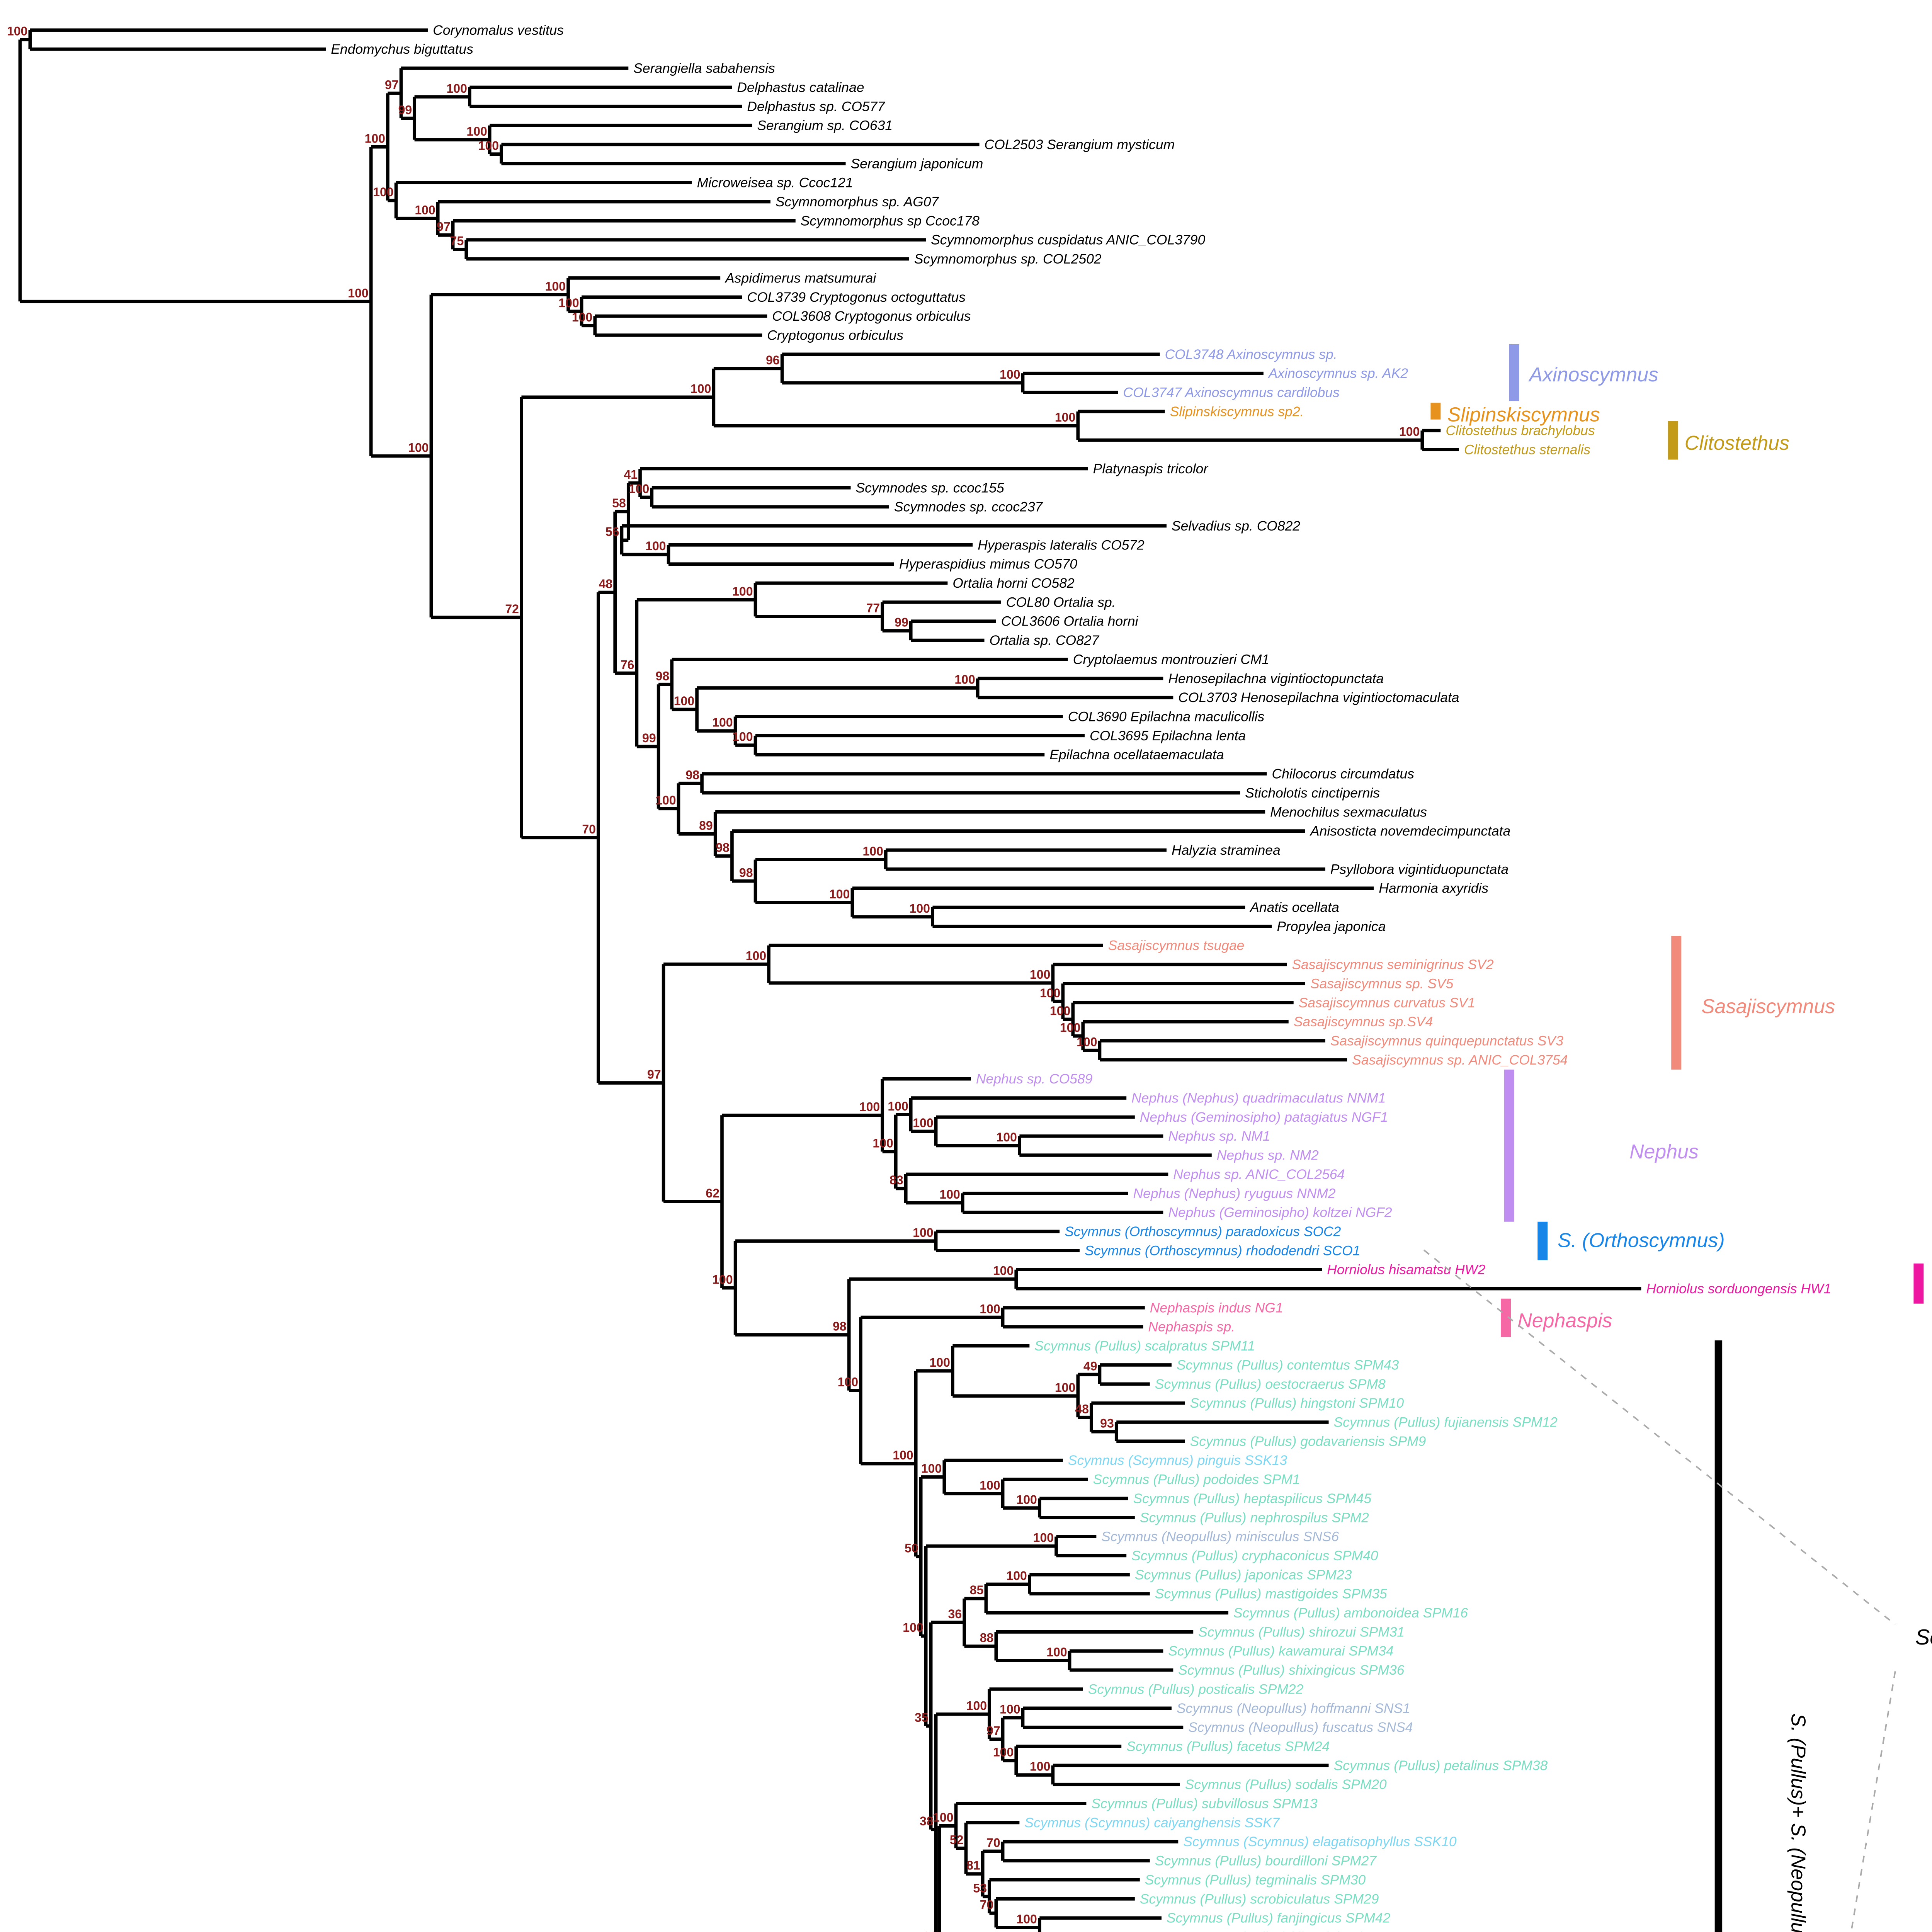 The width and height of the screenshot is (1932, 1932). I want to click on taxon-label: Halyzia straminea, so click(1227, 850).